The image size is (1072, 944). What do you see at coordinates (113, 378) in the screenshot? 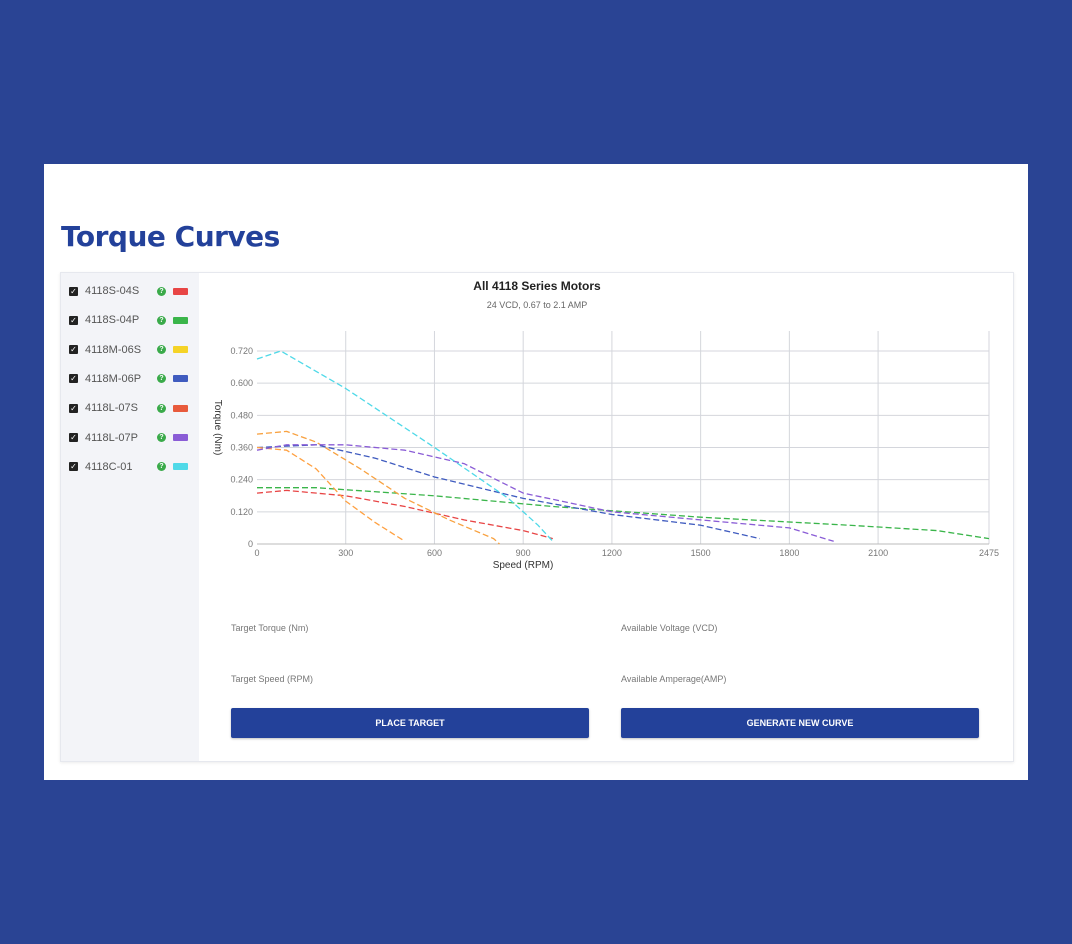
I see `motor-label: 4118M-06P` at bounding box center [113, 378].